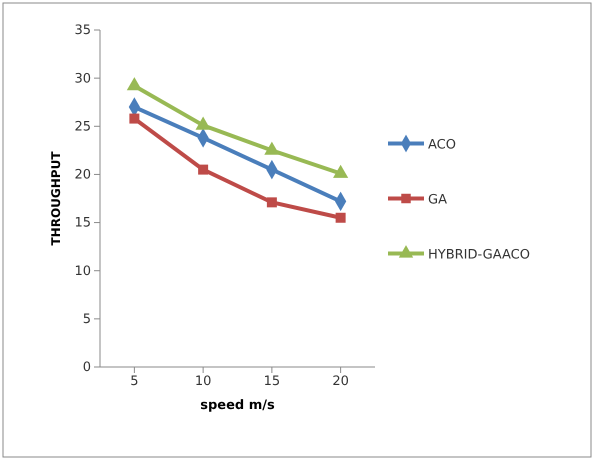 The width and height of the screenshot is (596, 462). I want to click on x-tick-label: 20, so click(340, 382).